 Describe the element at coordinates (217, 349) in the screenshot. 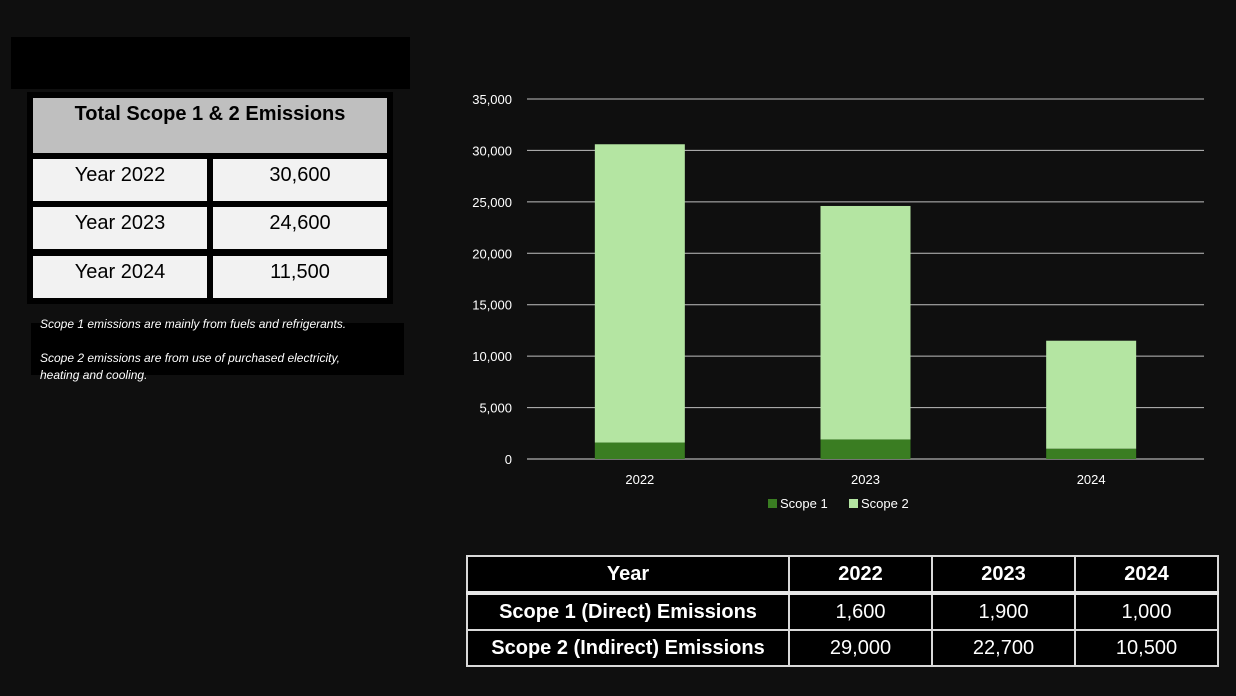

I see `notes-background` at that location.